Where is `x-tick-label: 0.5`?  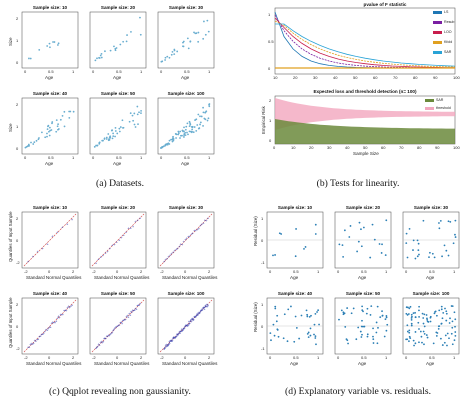 x-tick-label: 0.5 is located at coordinates (432, 357).